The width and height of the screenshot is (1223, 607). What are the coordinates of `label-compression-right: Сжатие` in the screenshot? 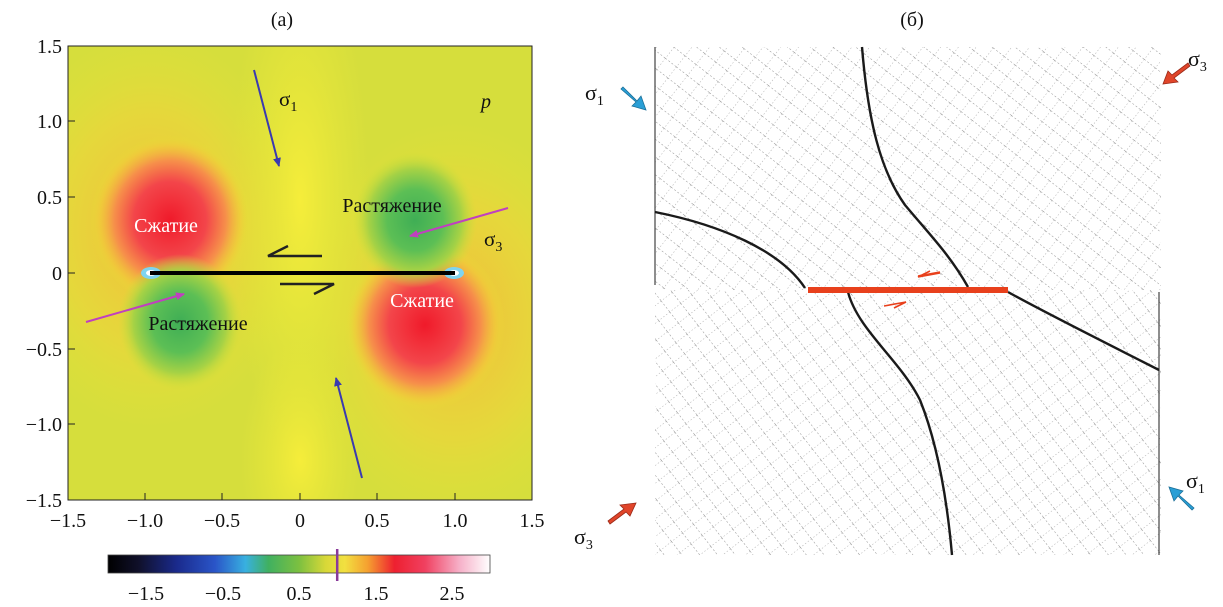 It's located at (422, 301).